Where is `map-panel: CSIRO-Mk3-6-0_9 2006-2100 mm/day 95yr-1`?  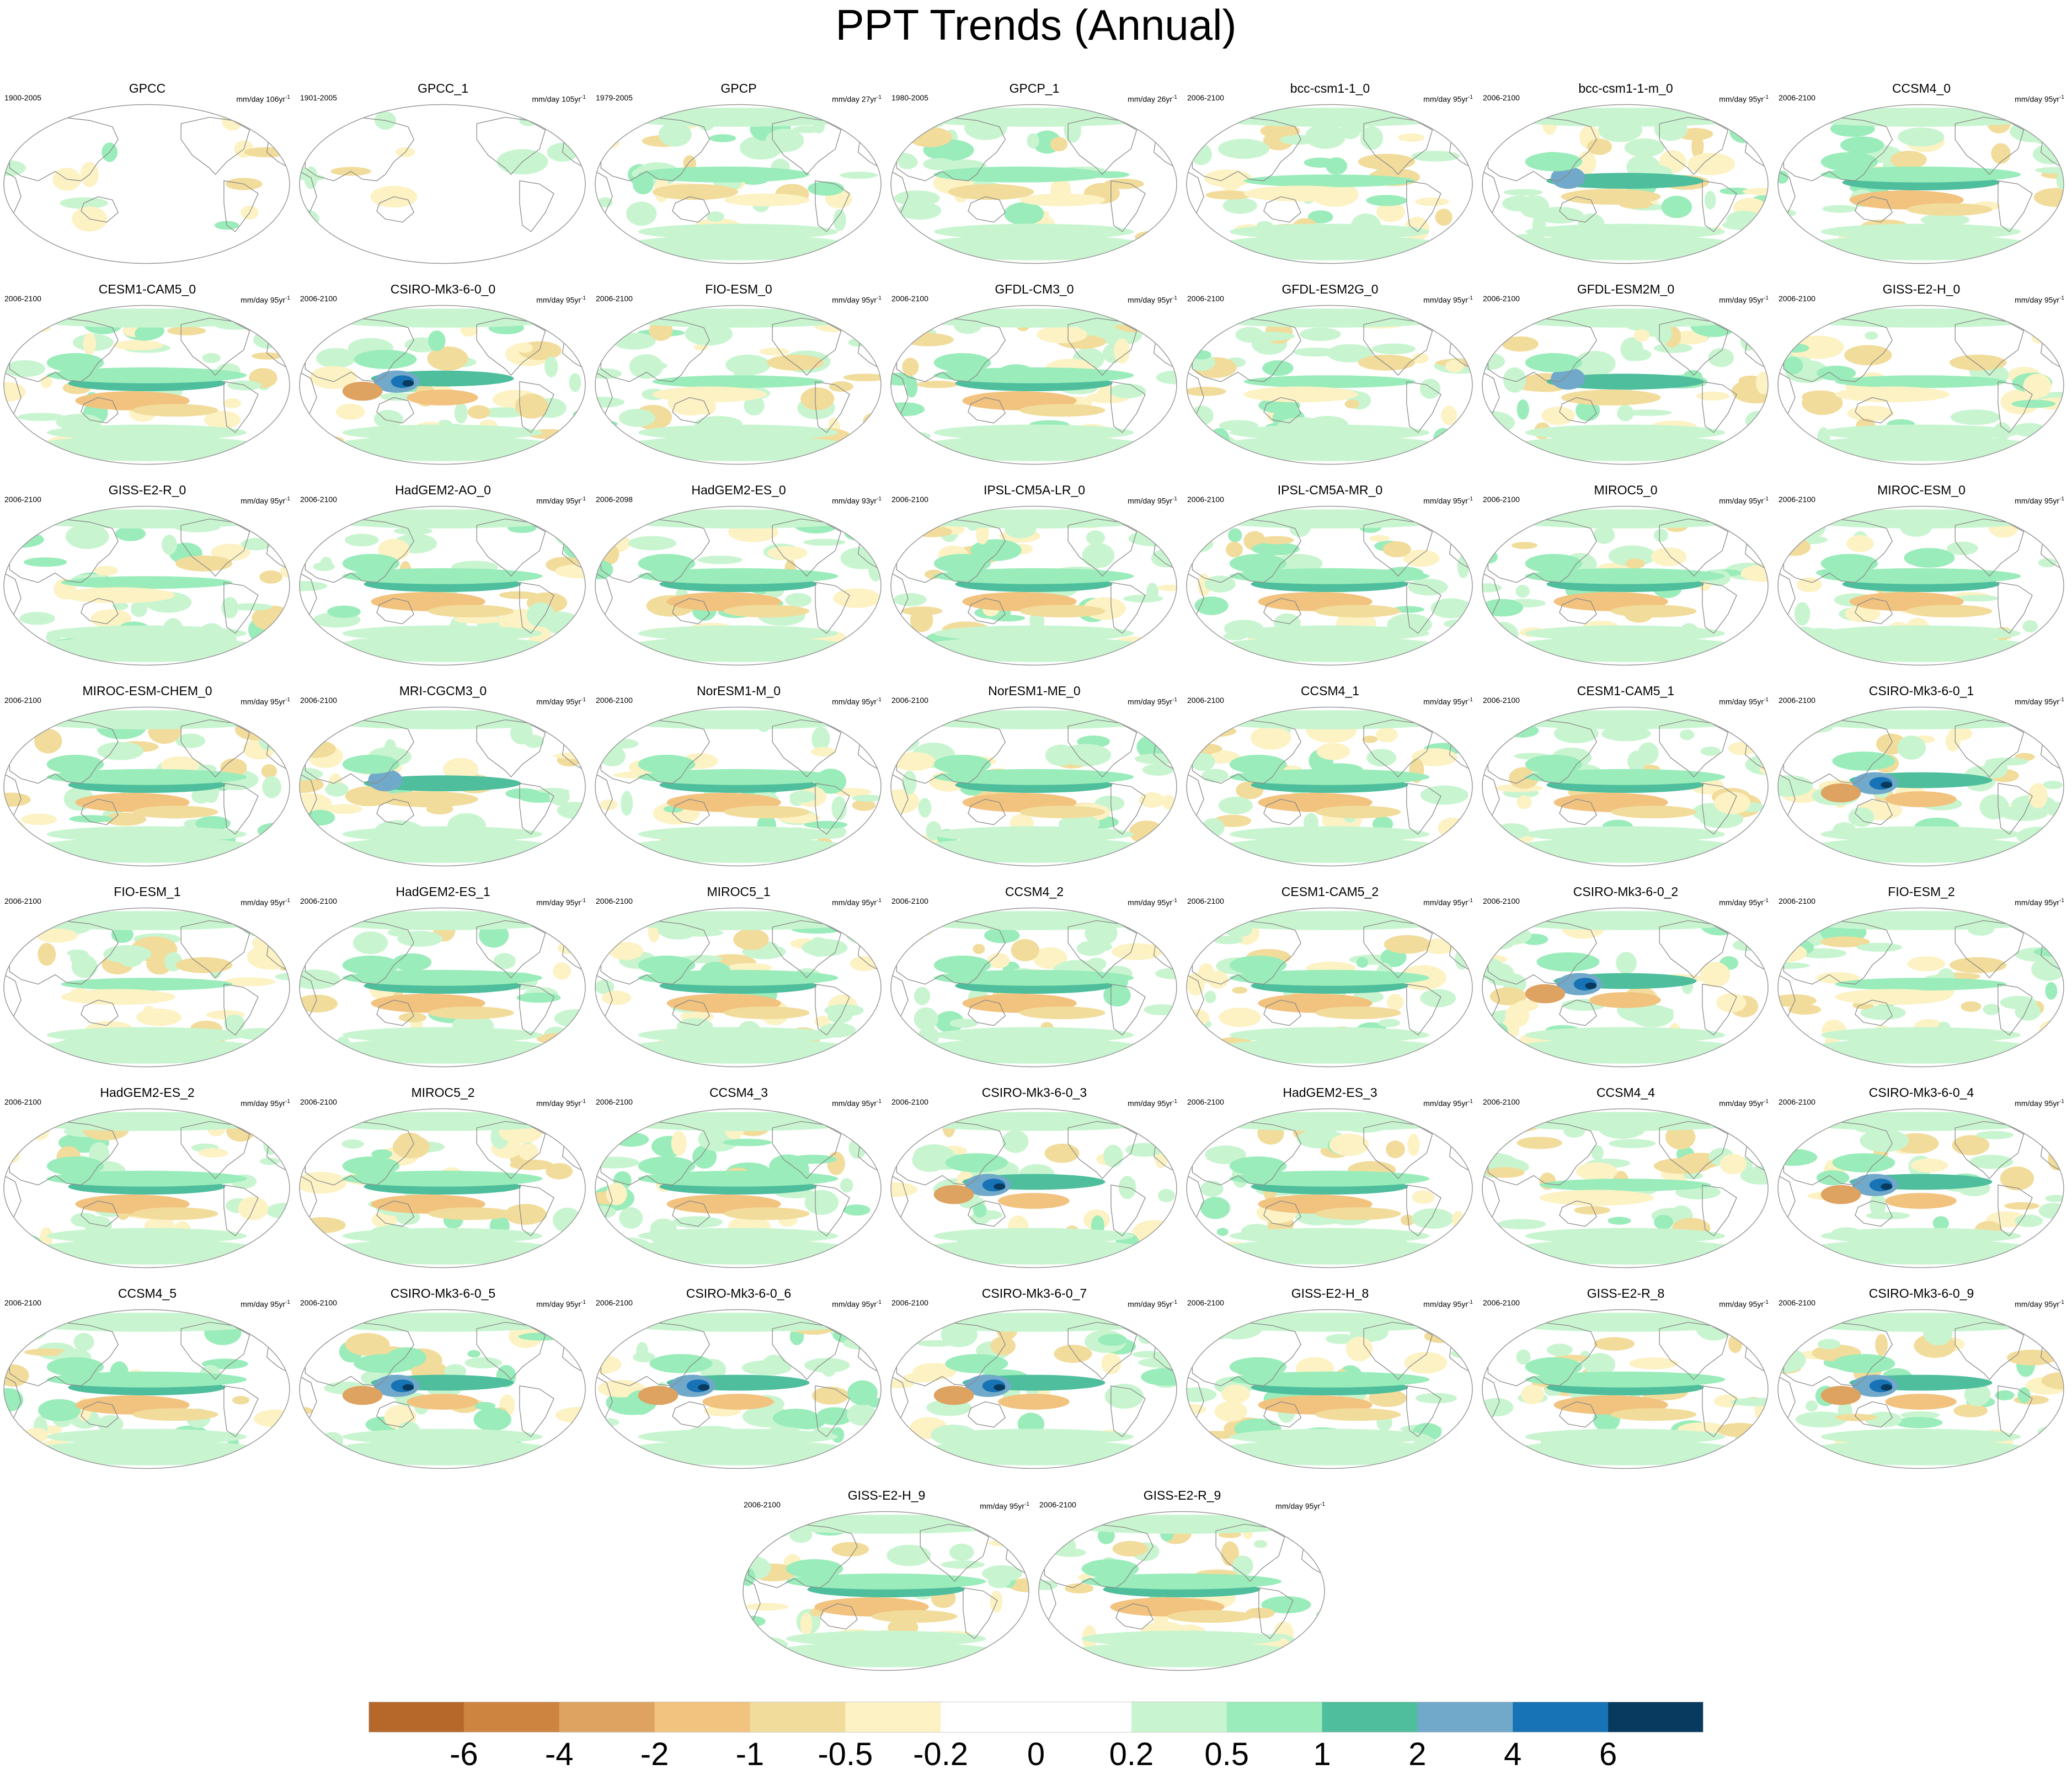
map-panel: CSIRO-Mk3-6-0_9 2006-2100 mm/day 95yr-1 is located at coordinates (1921, 1378).